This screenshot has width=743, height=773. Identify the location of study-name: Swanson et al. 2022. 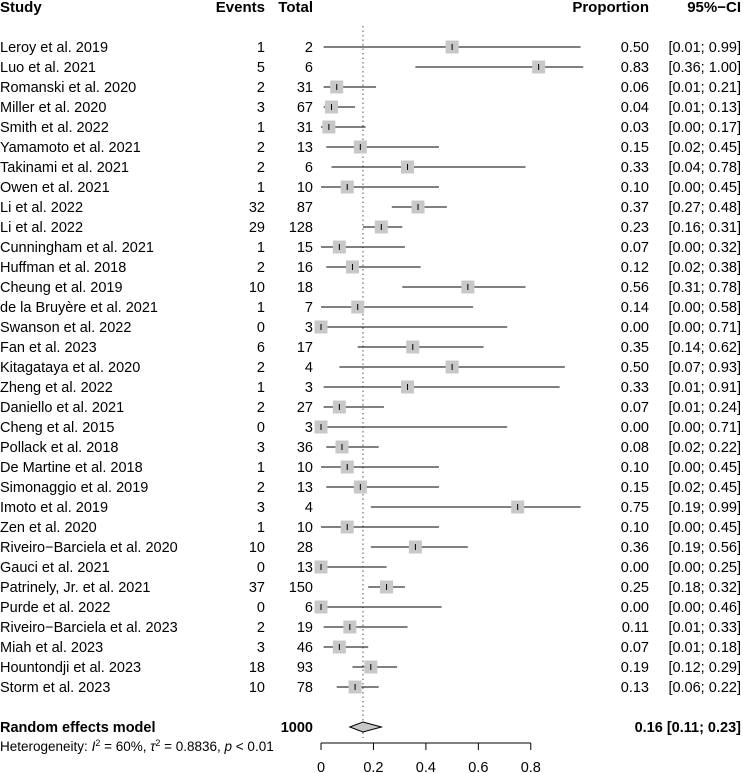
(65, 328).